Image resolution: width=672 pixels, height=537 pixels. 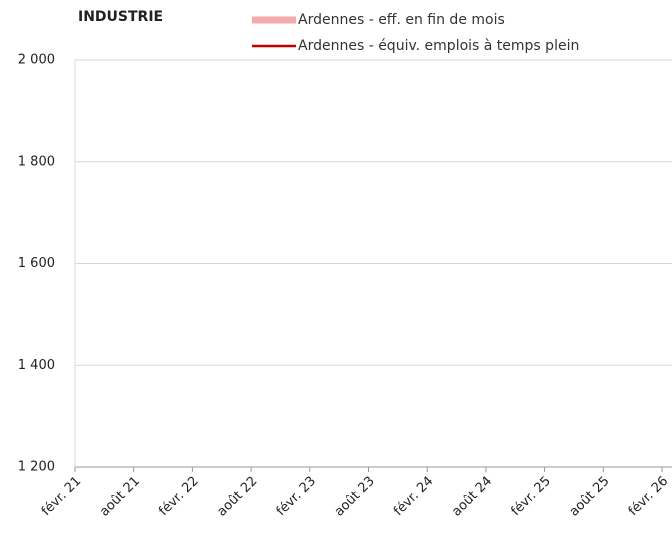 What do you see at coordinates (530, 496) in the screenshot?
I see `x-tick-label: févr. 25` at bounding box center [530, 496].